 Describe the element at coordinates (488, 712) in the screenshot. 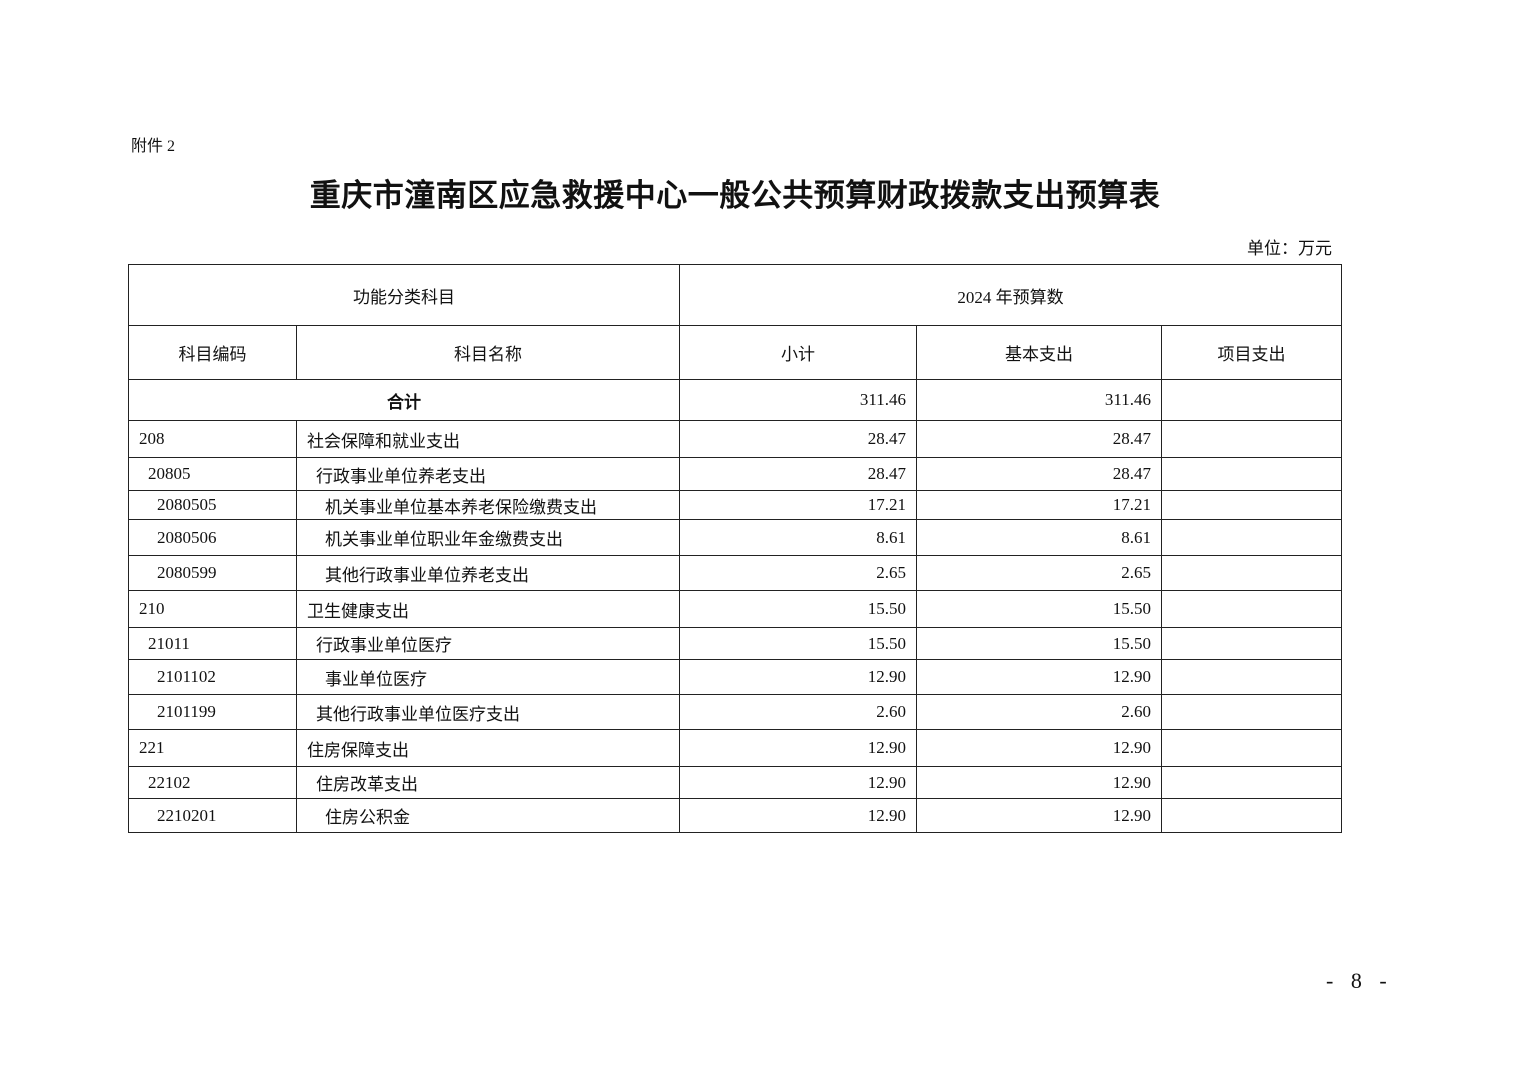

I see `subject-name: 其他行政事业单位医疗支出` at that location.